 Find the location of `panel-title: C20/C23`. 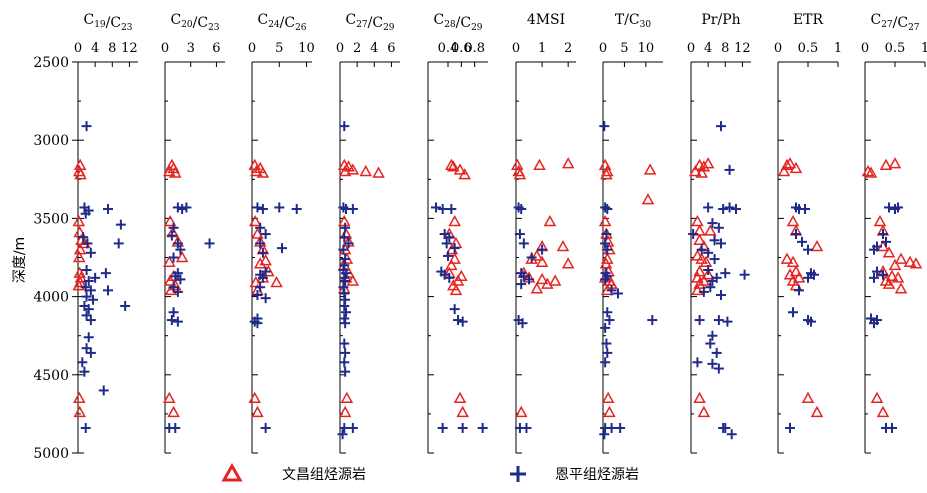

panel-title: C20/C23 is located at coordinates (194, 22).